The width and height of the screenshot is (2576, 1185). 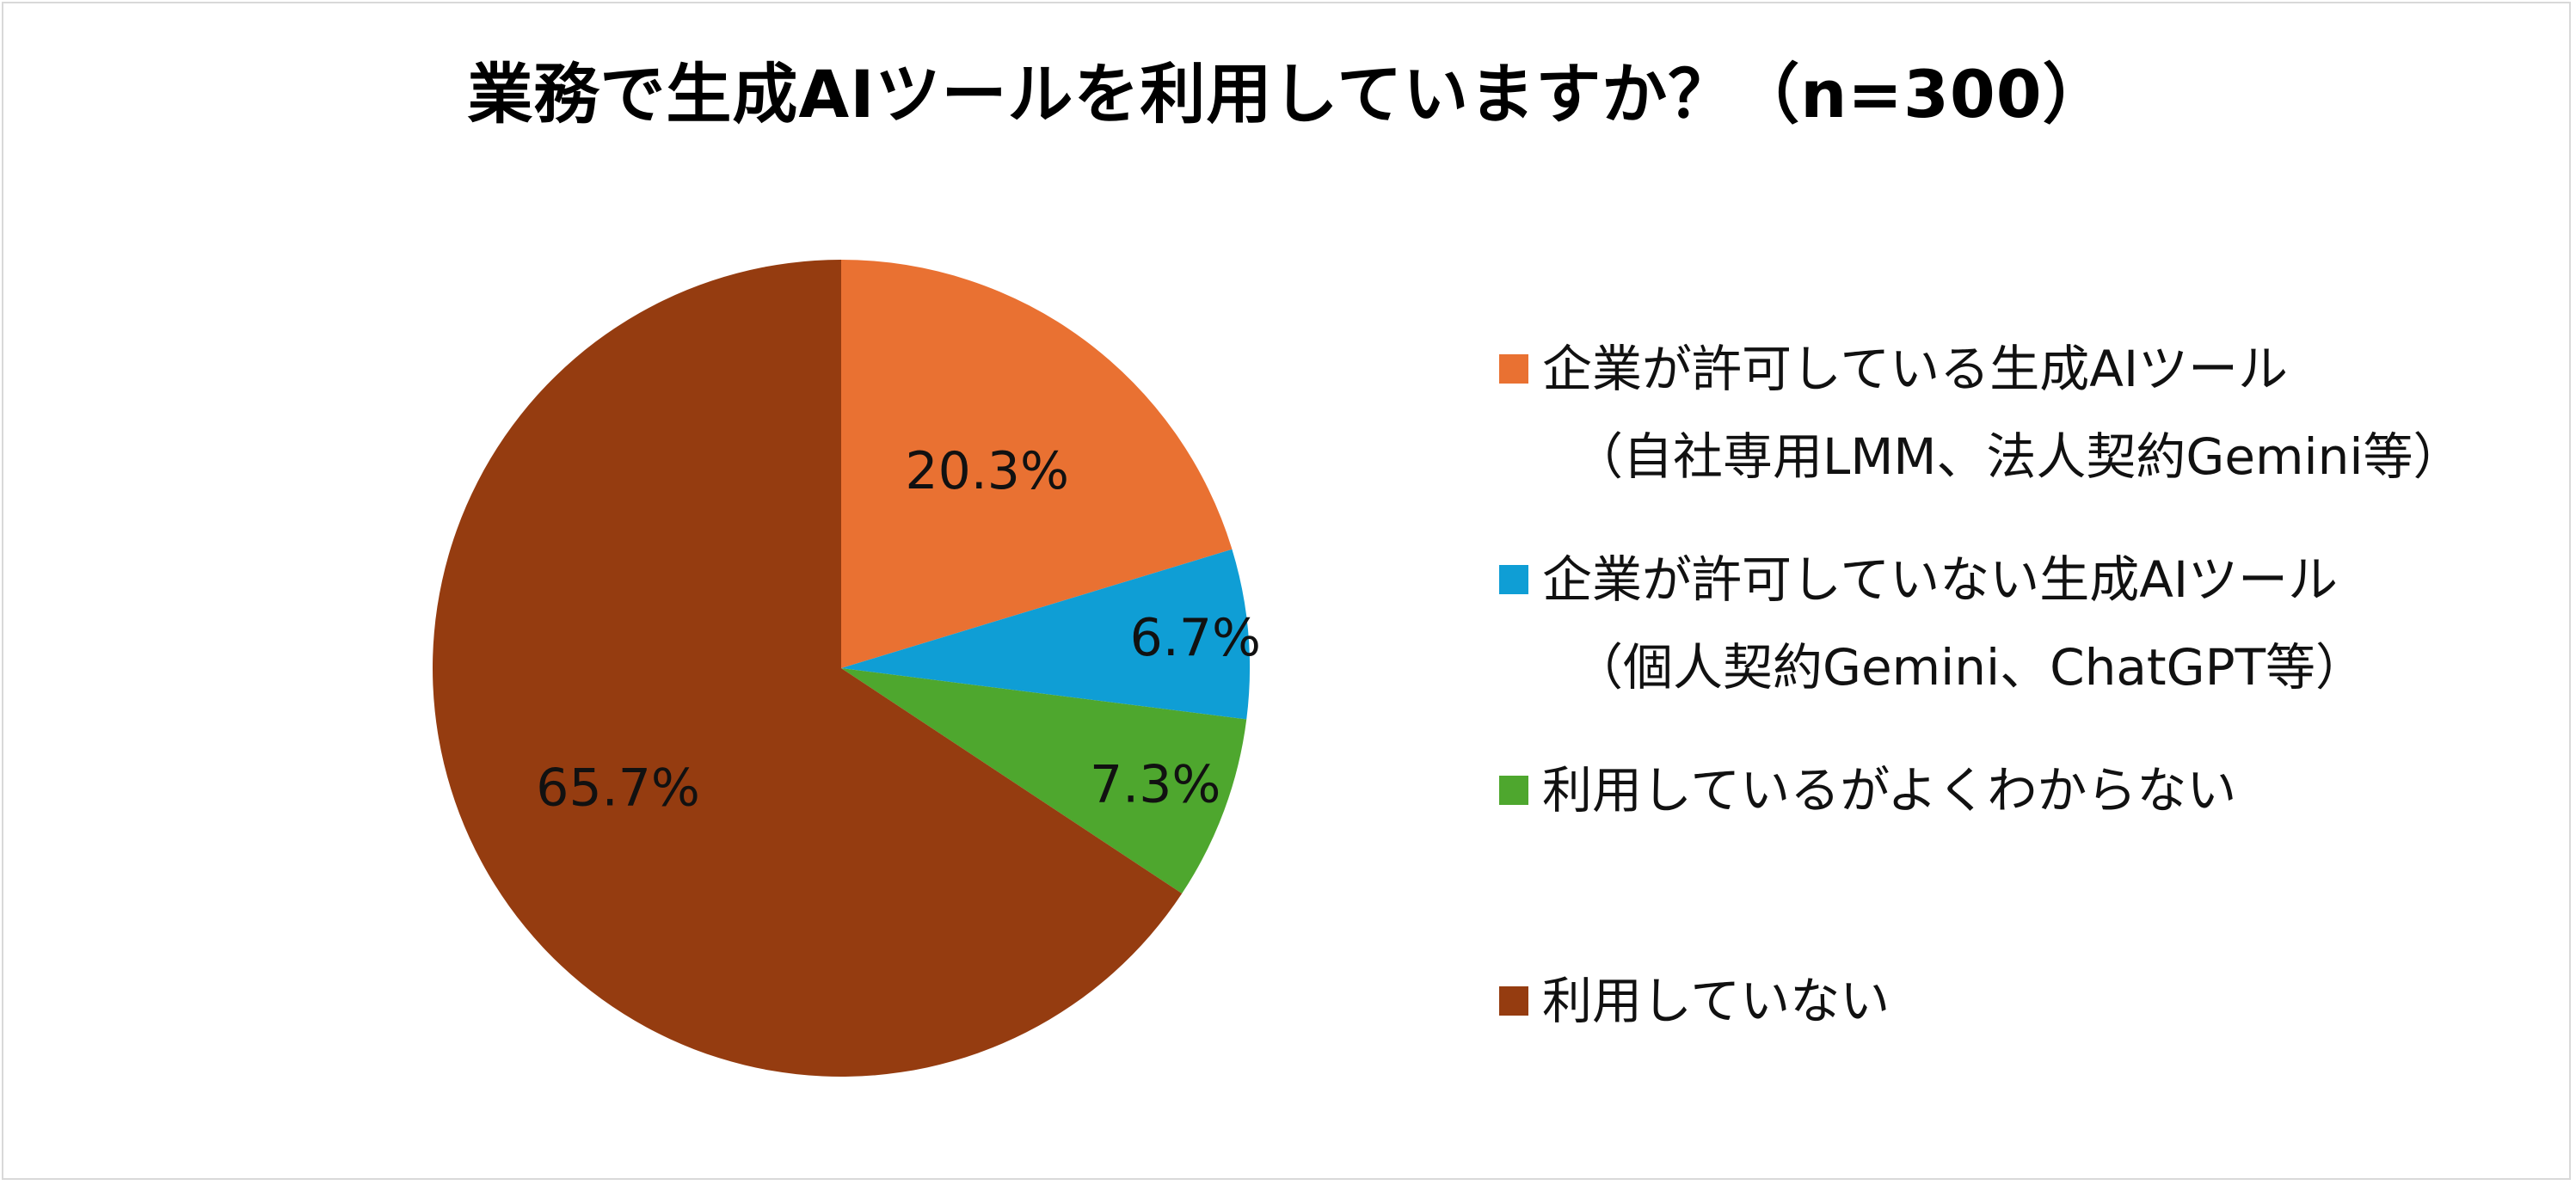 I want to click on chart-title: 業務で生成AIツールを利用していますか？（n=300）, so click(x=1288, y=94).